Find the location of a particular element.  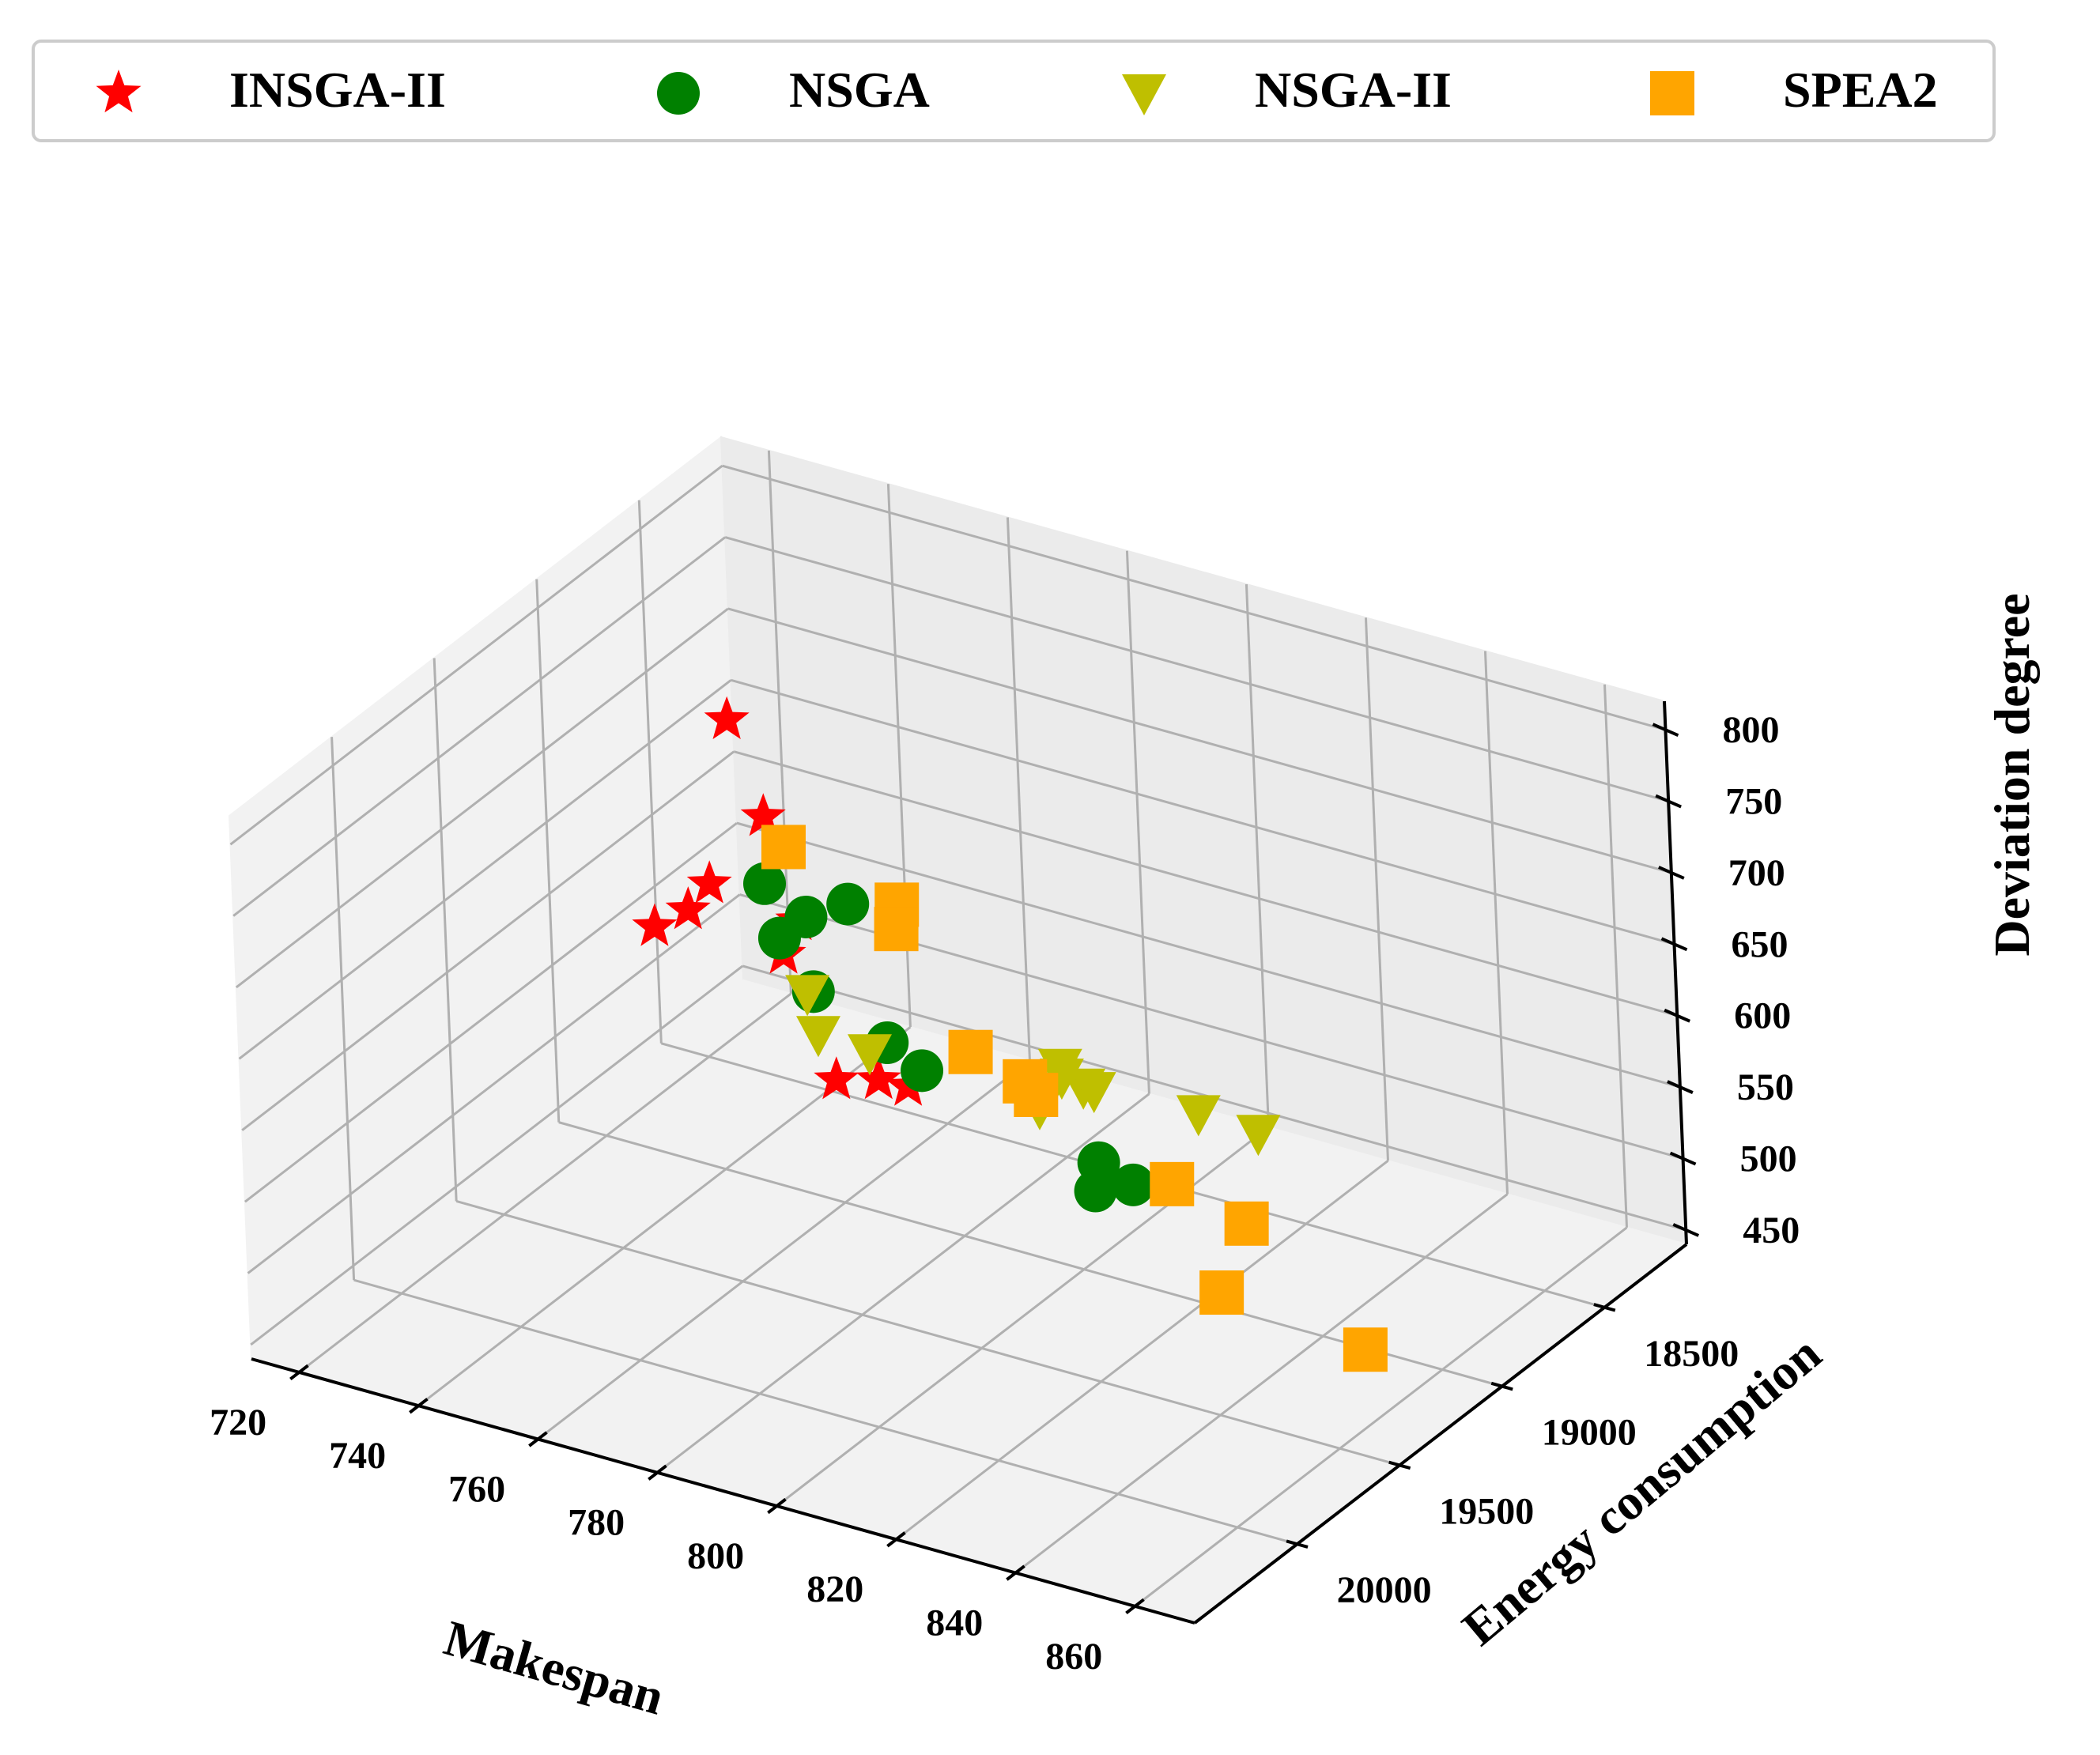

legend-item: SPEA2 is located at coordinates (1794, 90).